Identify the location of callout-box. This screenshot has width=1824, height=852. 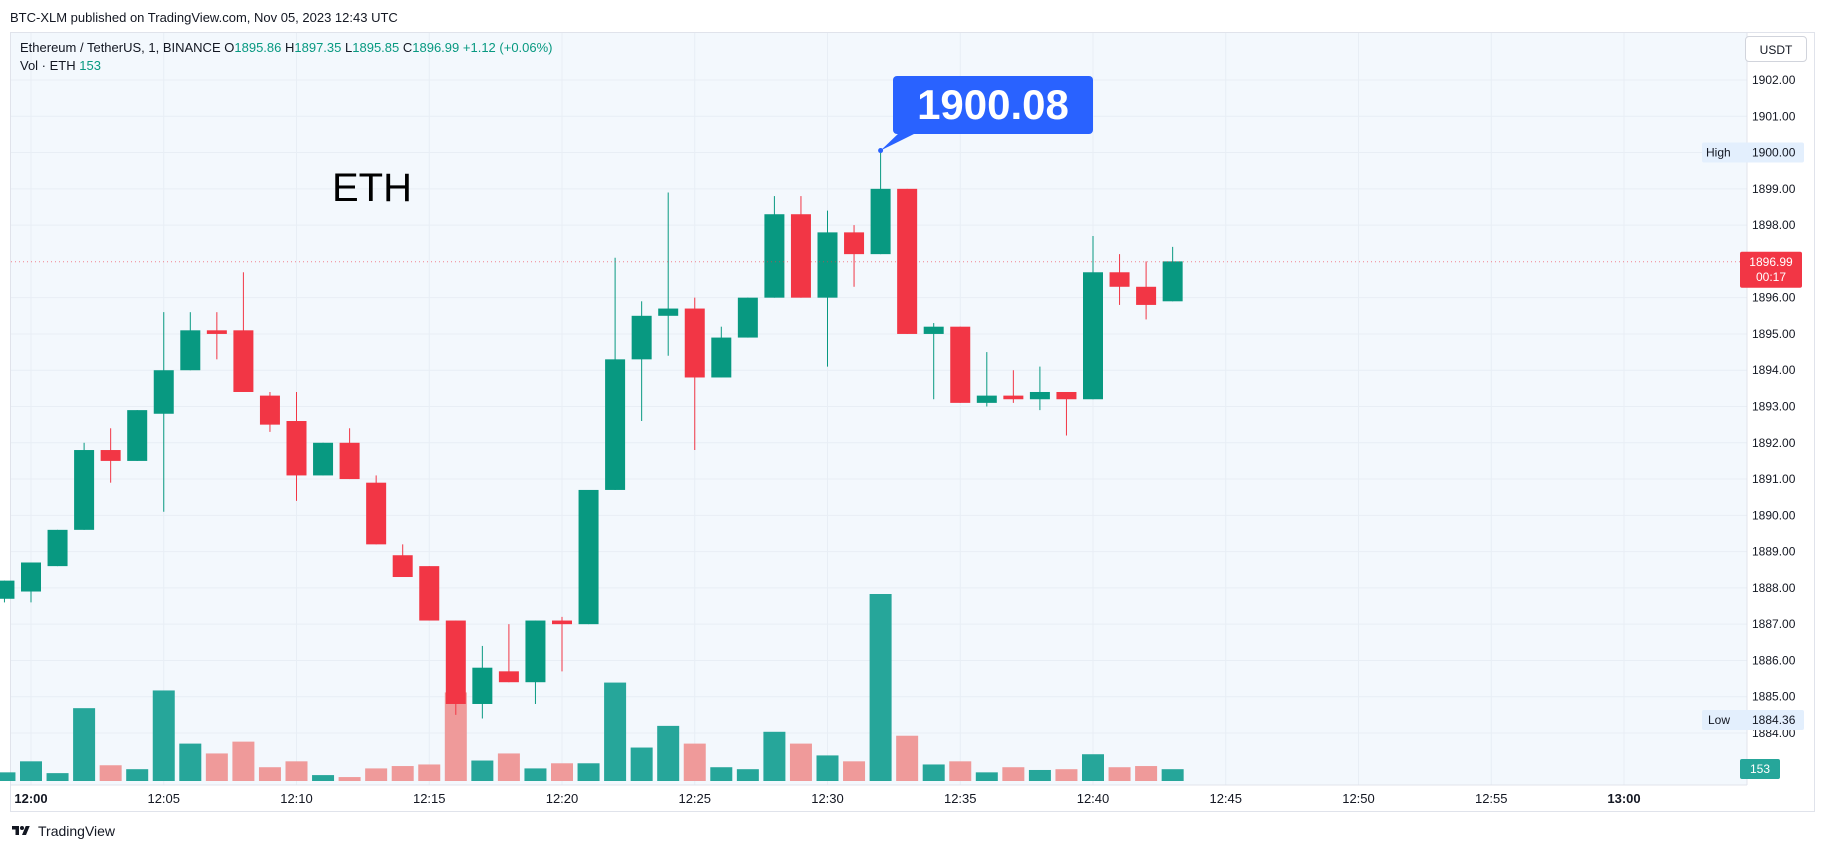
(993, 105).